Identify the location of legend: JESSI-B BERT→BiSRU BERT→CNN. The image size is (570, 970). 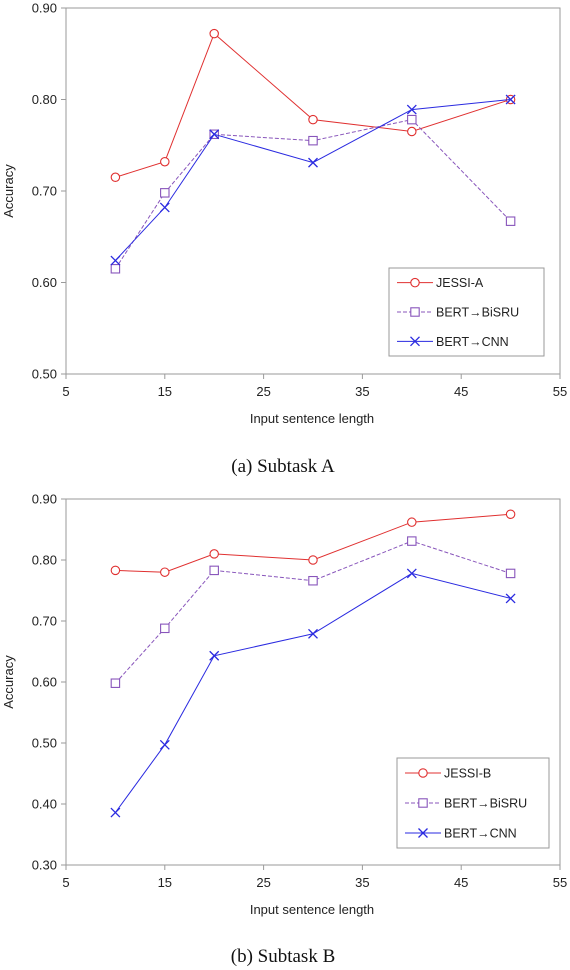
(473, 803).